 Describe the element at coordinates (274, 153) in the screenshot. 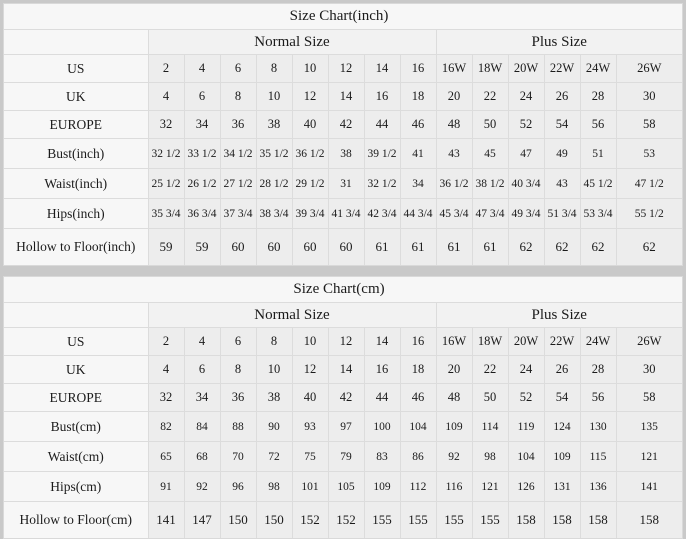

I see `cell-value: 35 1/2` at that location.